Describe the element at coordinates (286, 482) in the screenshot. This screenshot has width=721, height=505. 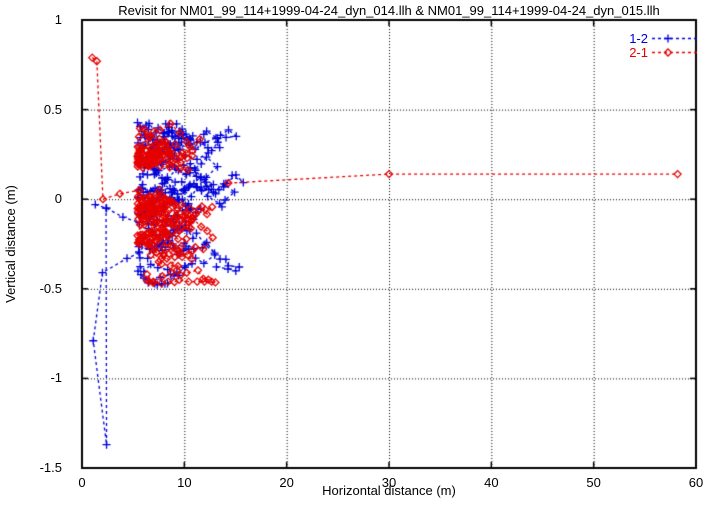
I see `x-tick-label: 20` at that location.